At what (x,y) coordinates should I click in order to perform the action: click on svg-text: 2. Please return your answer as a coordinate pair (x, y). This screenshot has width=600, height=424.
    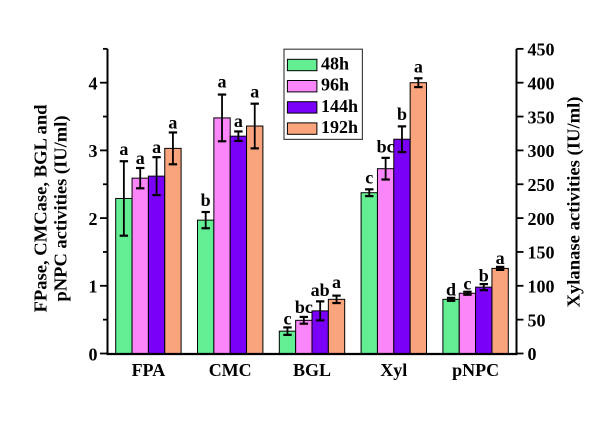
    Looking at the image, I should click on (93, 219).